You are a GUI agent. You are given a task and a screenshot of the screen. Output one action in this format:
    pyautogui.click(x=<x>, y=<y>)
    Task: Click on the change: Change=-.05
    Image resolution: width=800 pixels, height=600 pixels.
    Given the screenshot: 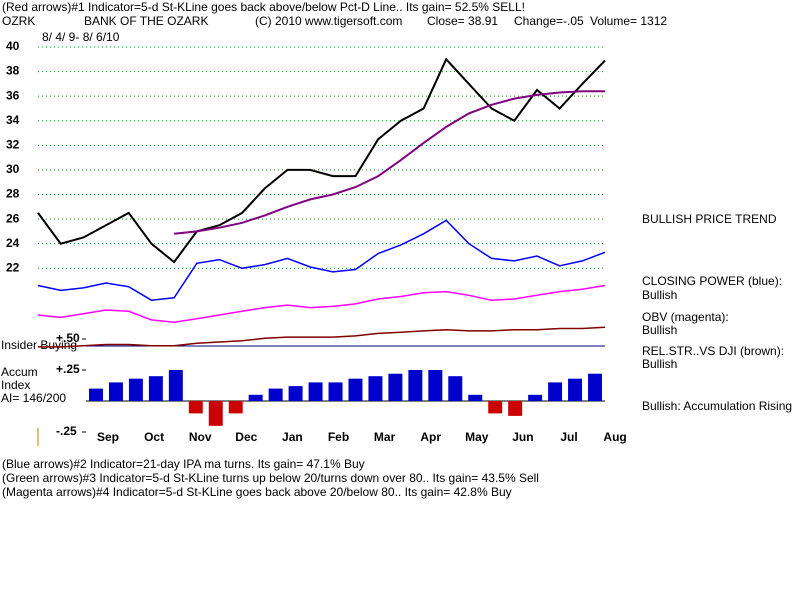 What is the action you would take?
    pyautogui.click(x=549, y=21)
    